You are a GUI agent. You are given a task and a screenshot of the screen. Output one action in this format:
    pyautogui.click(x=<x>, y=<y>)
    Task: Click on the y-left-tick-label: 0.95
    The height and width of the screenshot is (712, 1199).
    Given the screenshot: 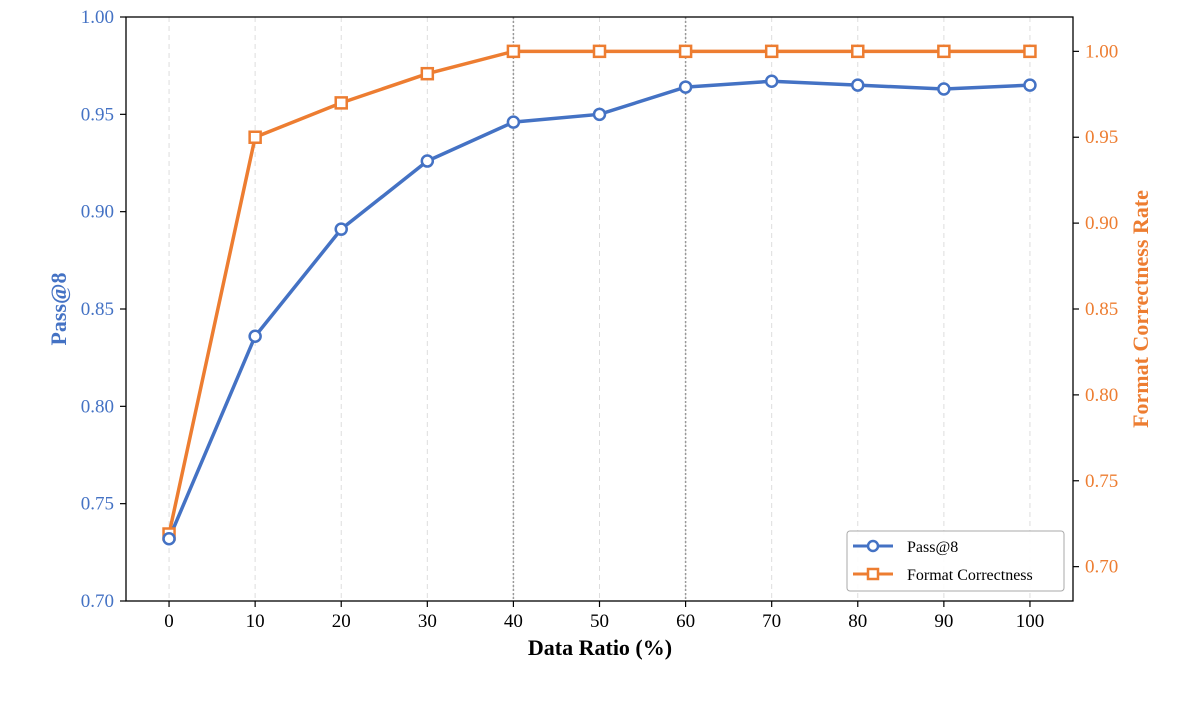 What is the action you would take?
    pyautogui.click(x=97, y=114)
    